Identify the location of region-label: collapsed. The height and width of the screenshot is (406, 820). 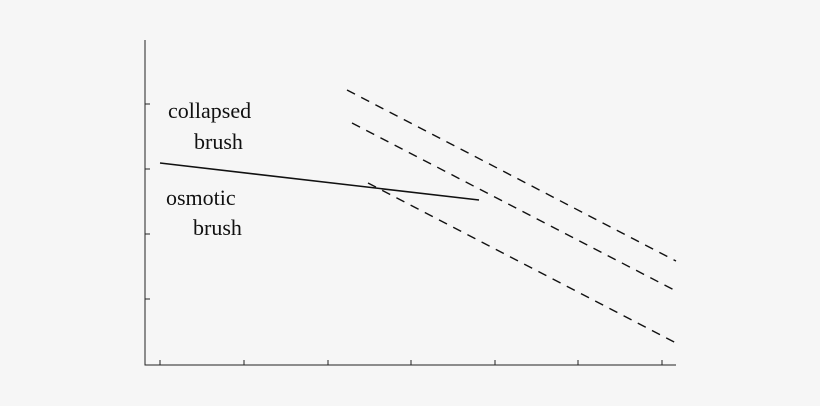
(209, 110).